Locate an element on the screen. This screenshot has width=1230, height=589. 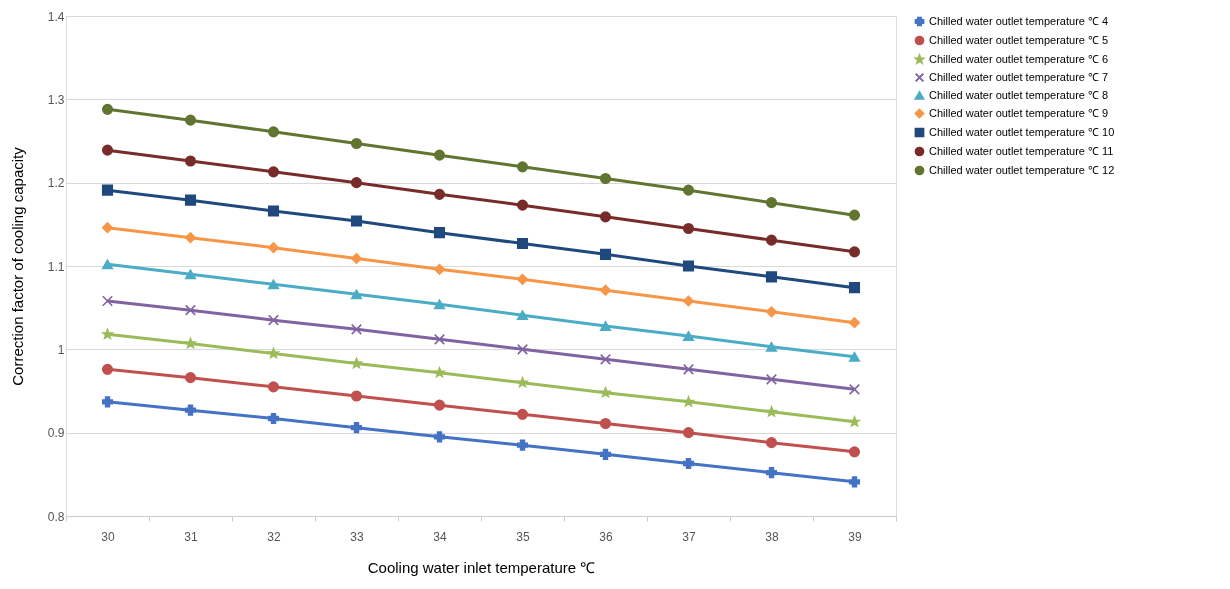
x-tick-label: 30 is located at coordinates (108, 536).